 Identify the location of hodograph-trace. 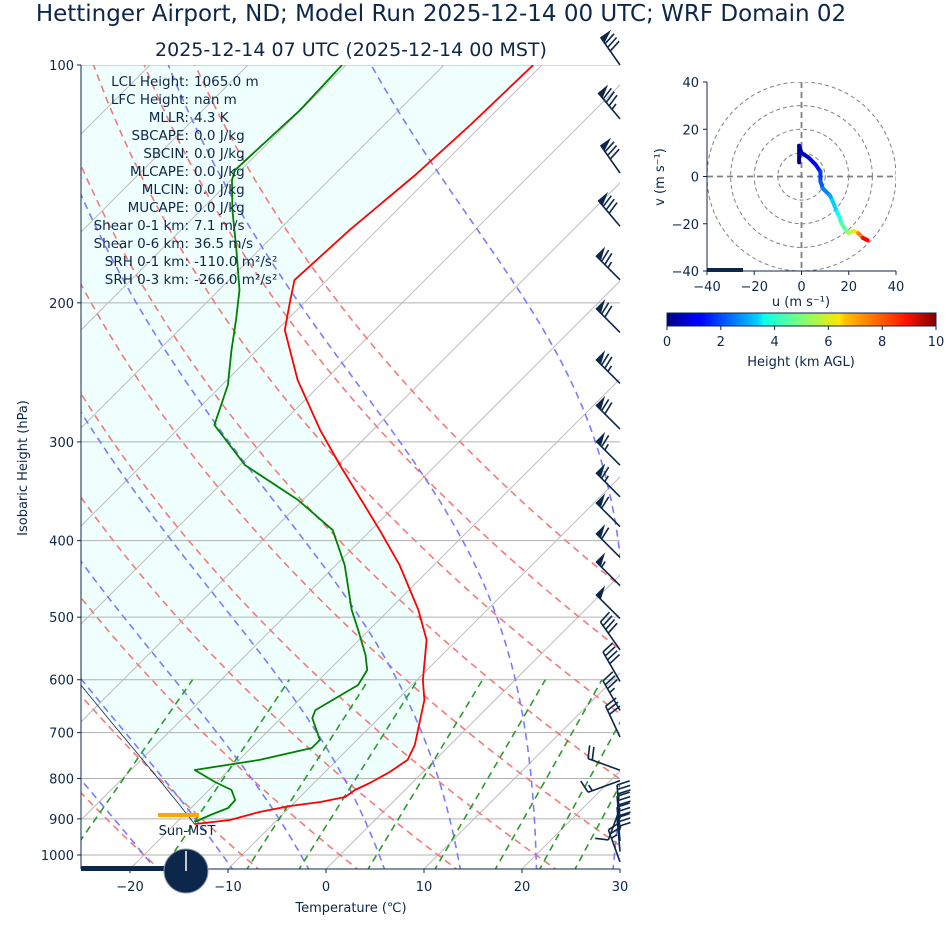
(833, 193).